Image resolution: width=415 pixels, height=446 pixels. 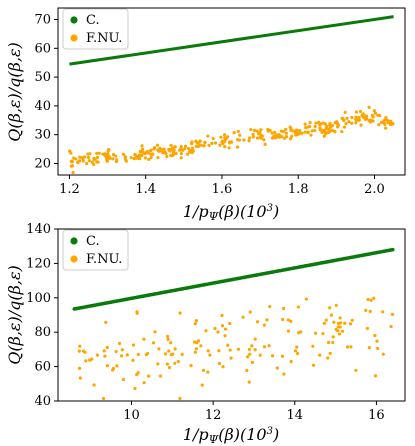 I want to click on top-legend-c-marker, so click(x=74, y=20).